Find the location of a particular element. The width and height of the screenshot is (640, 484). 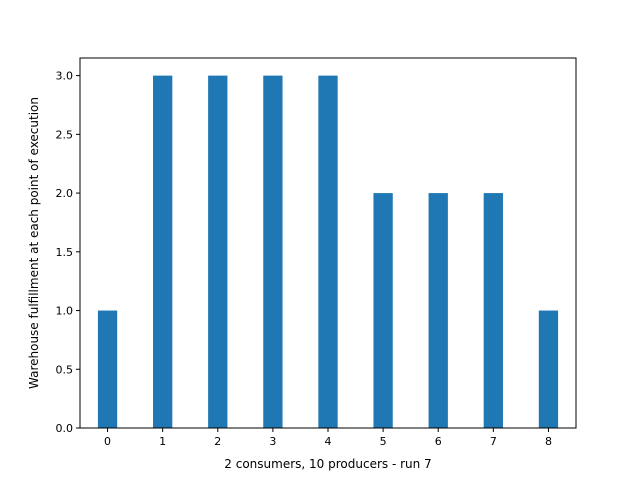

y-axis: 0.0 0.5 1.0 1.5 2.0 2.5 3.0 is located at coordinates (68, 252).